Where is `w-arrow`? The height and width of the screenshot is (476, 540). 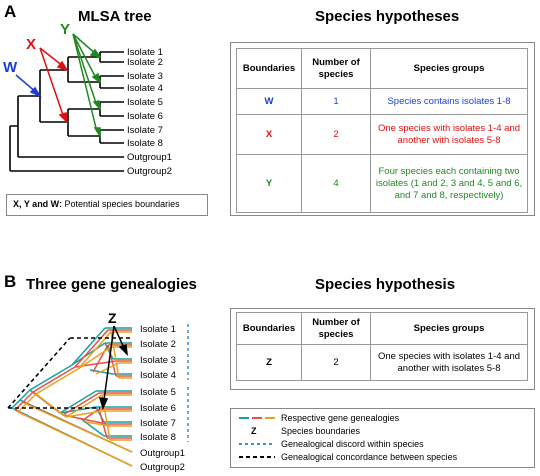 w-arrow is located at coordinates (28, 86).